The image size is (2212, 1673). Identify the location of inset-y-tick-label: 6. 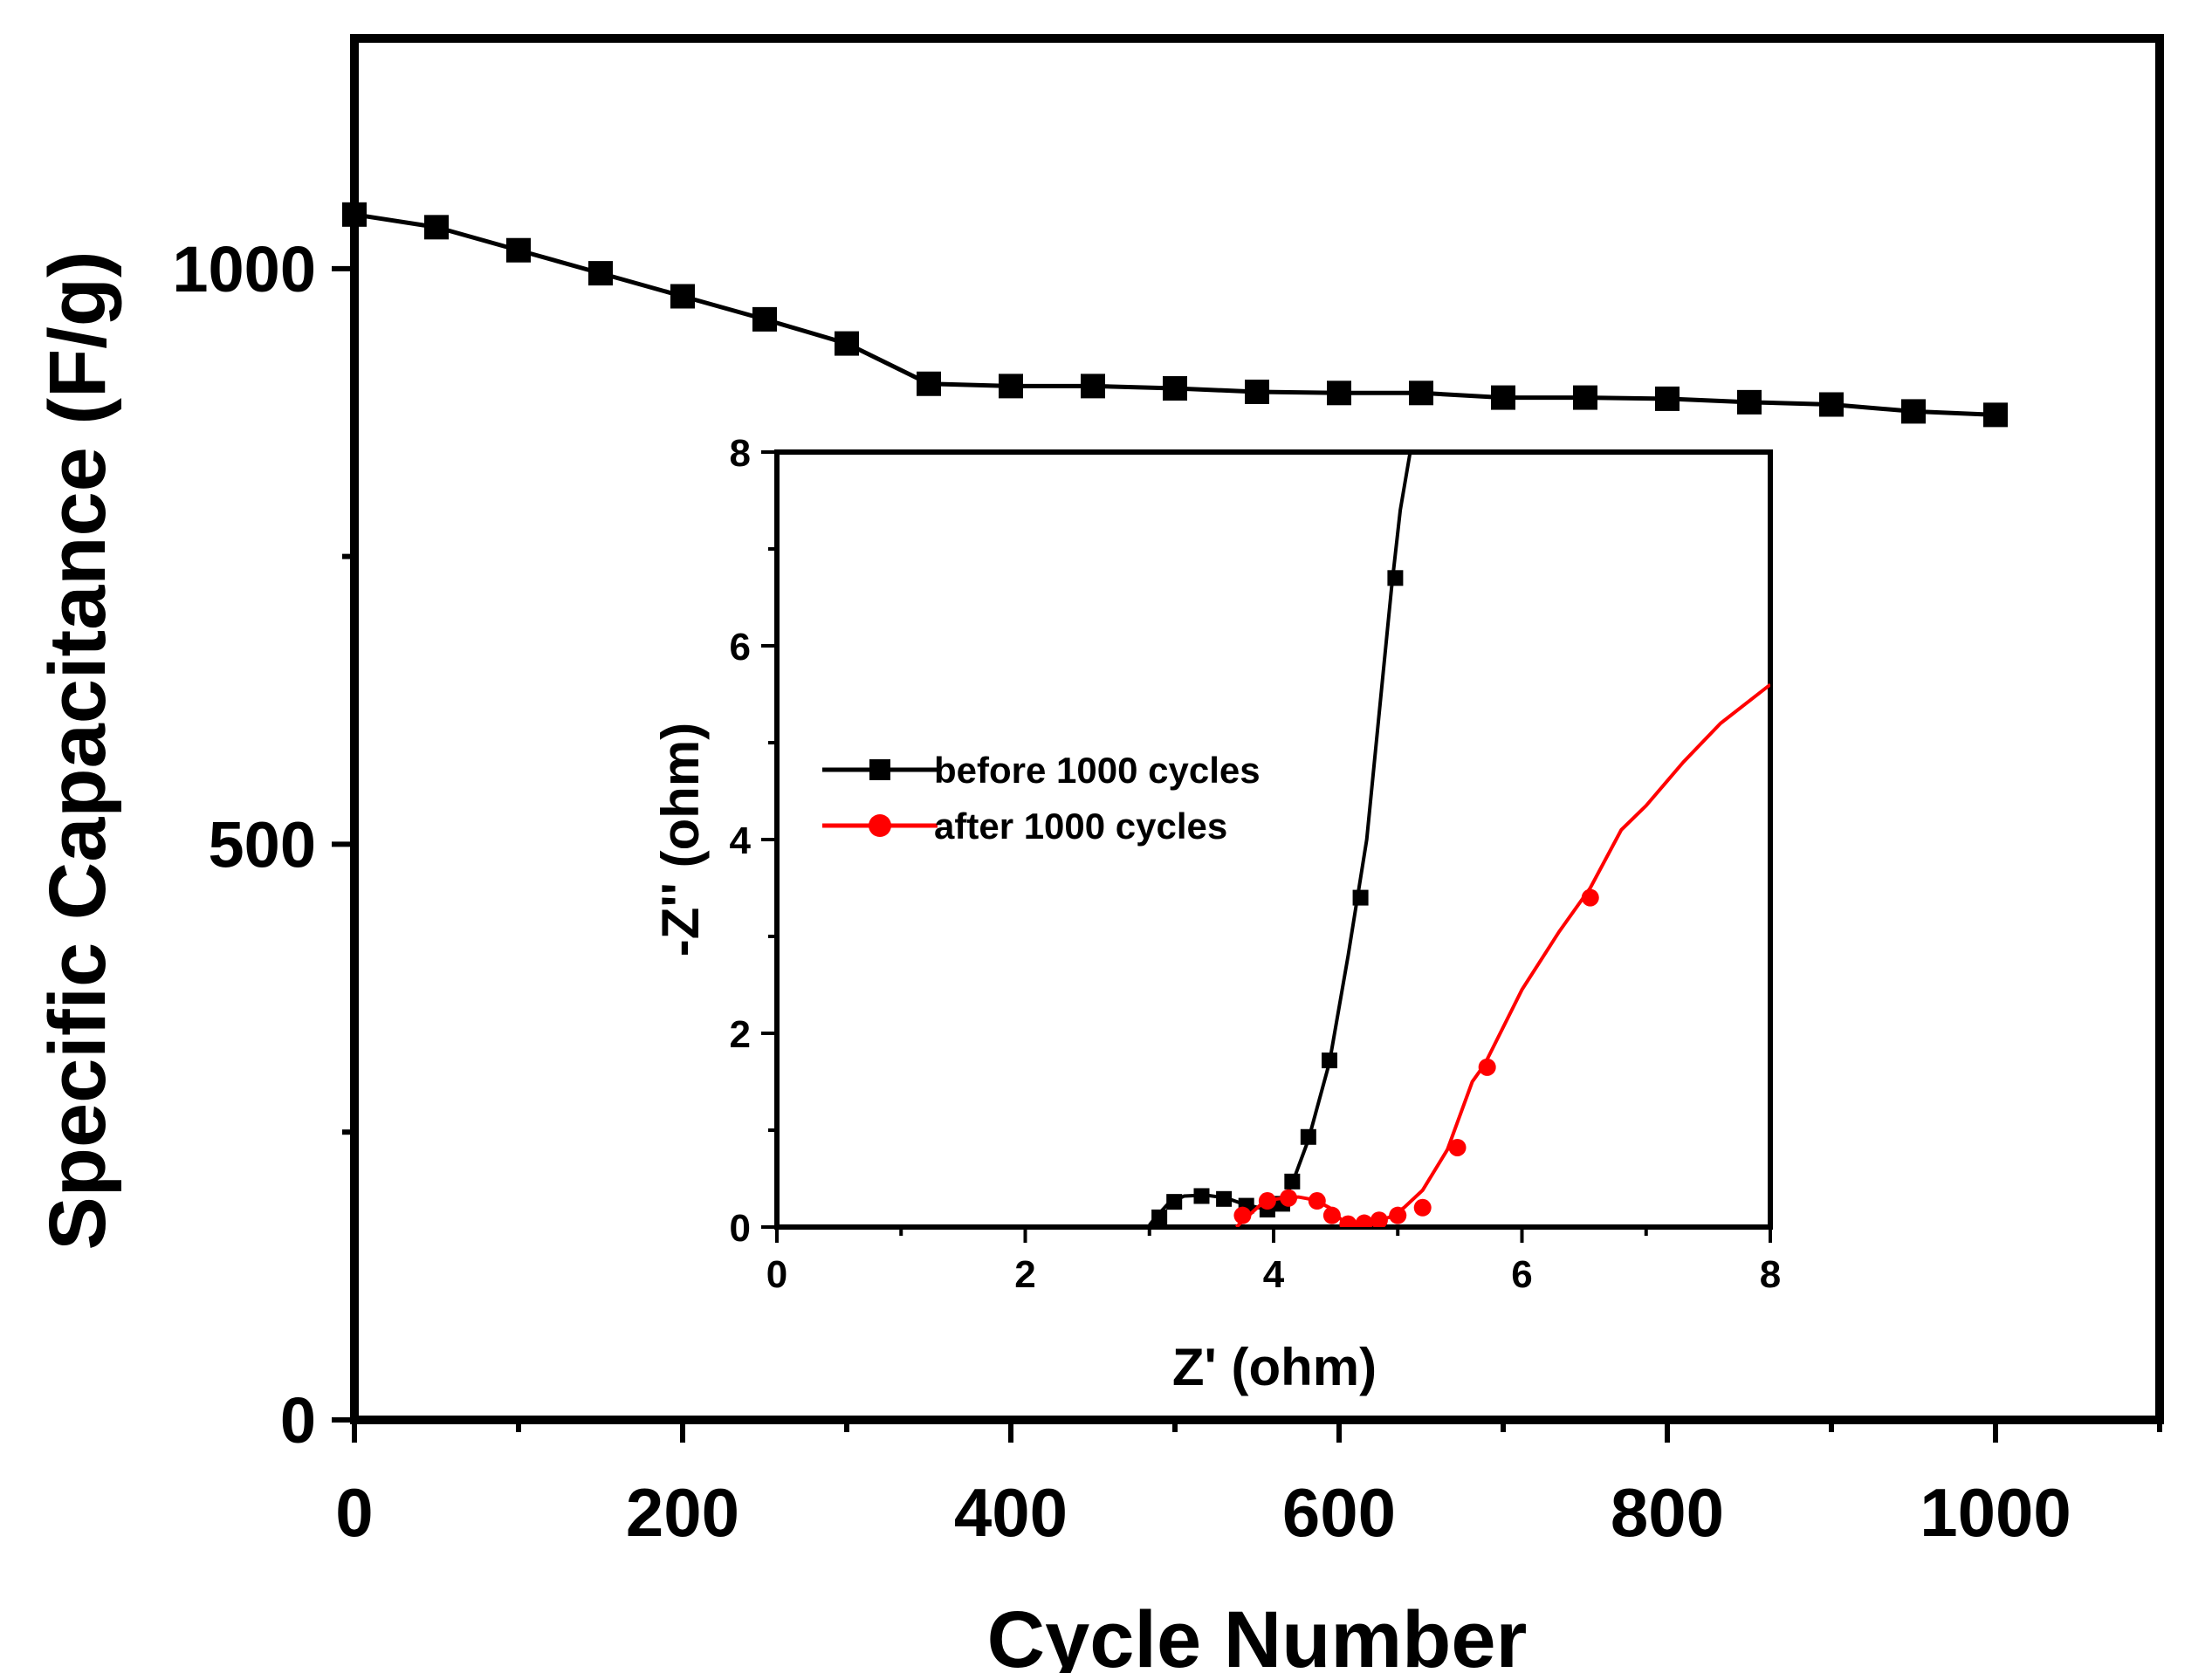
(740, 647).